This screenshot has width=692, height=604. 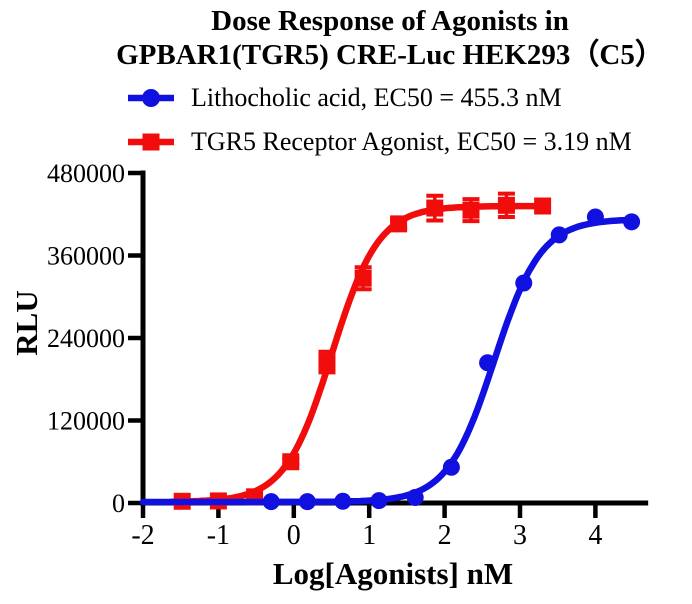 I want to click on svg-text: 240000, so click(x=86, y=338).